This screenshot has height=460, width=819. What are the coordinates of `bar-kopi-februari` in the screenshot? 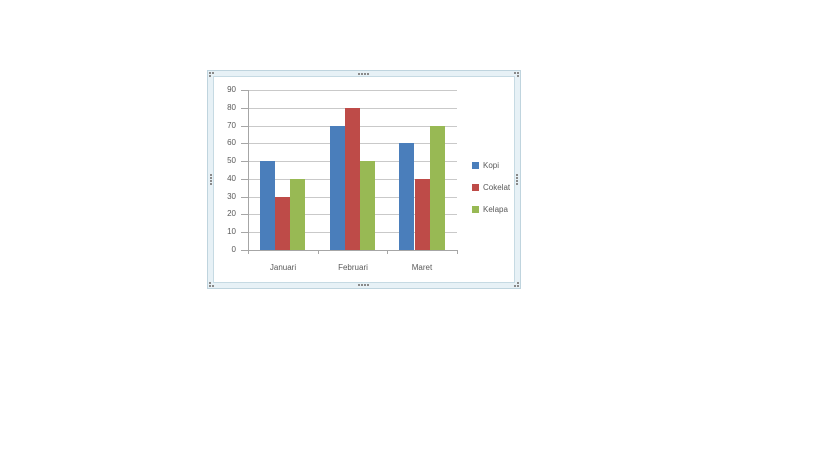 It's located at (337, 188).